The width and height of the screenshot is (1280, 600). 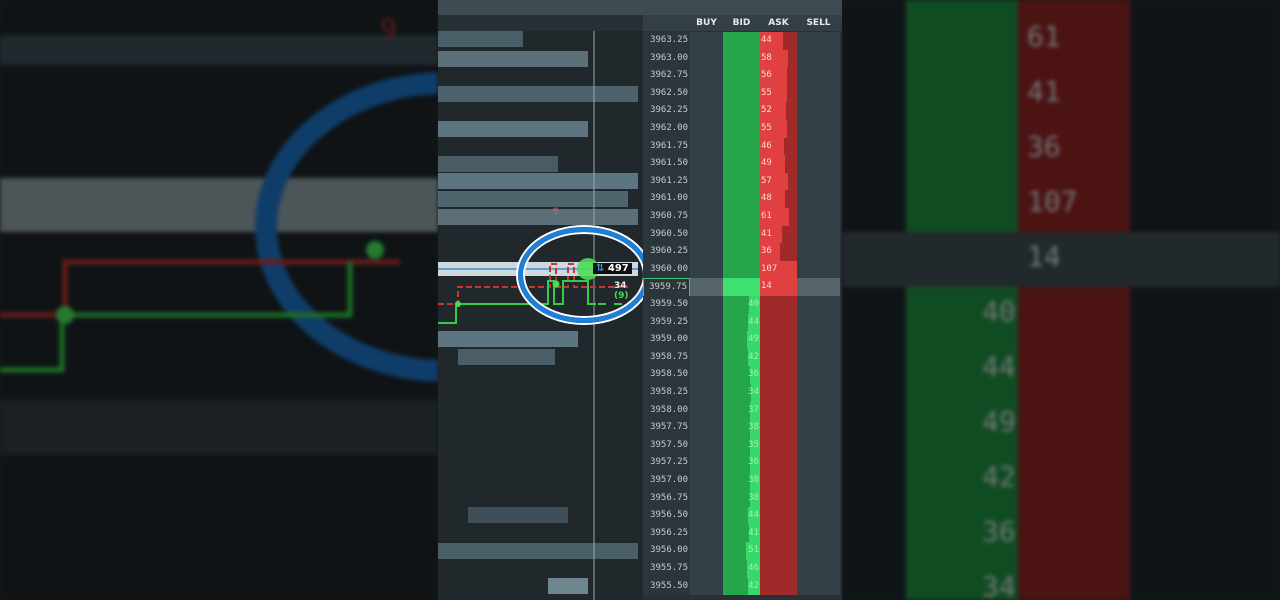 What do you see at coordinates (778, 76) in the screenshot?
I see `ask-cell: 56` at bounding box center [778, 76].